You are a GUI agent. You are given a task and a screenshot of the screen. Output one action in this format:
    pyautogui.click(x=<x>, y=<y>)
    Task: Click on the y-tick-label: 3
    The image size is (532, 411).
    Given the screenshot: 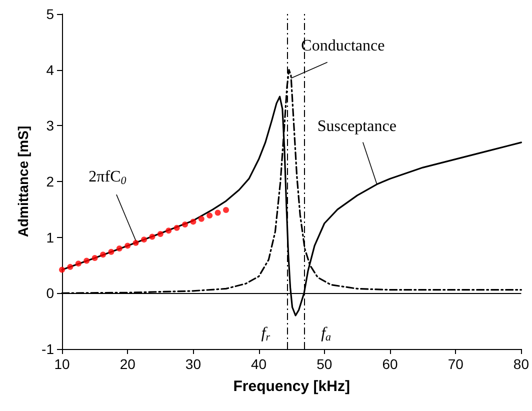 What is the action you would take?
    pyautogui.click(x=50, y=126)
    